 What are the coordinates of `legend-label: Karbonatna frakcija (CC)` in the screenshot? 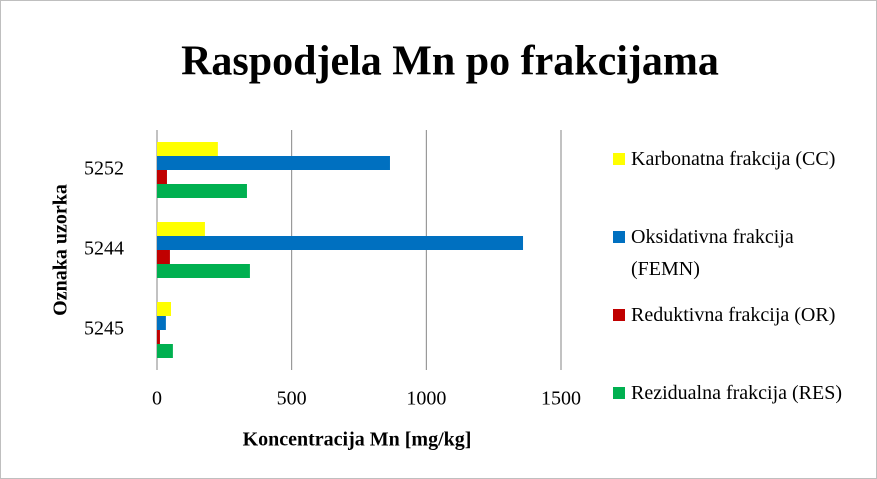 It's located at (733, 159).